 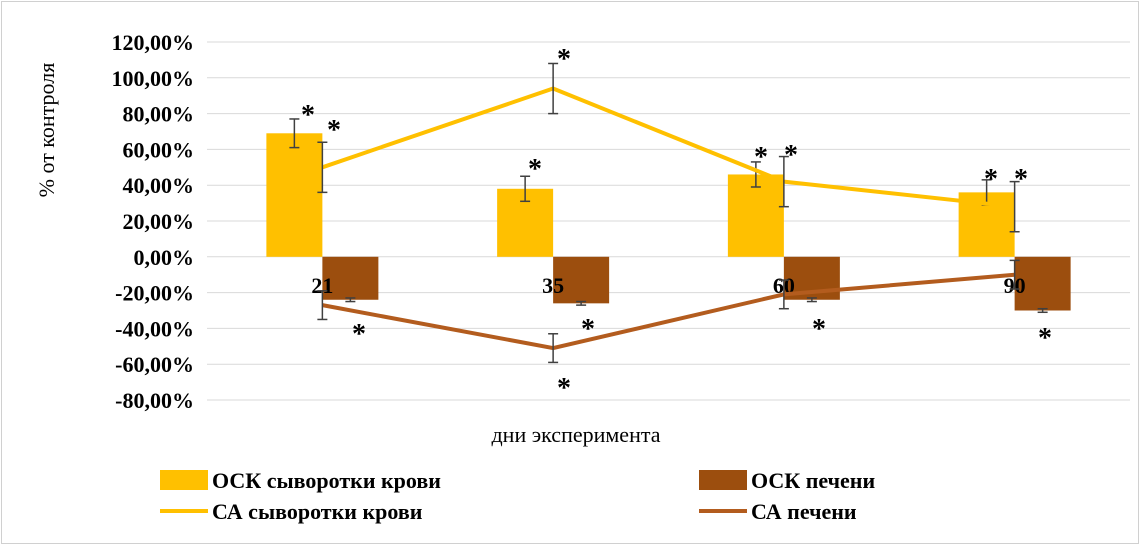 I want to click on legend-label: СА печени, so click(x=804, y=511).